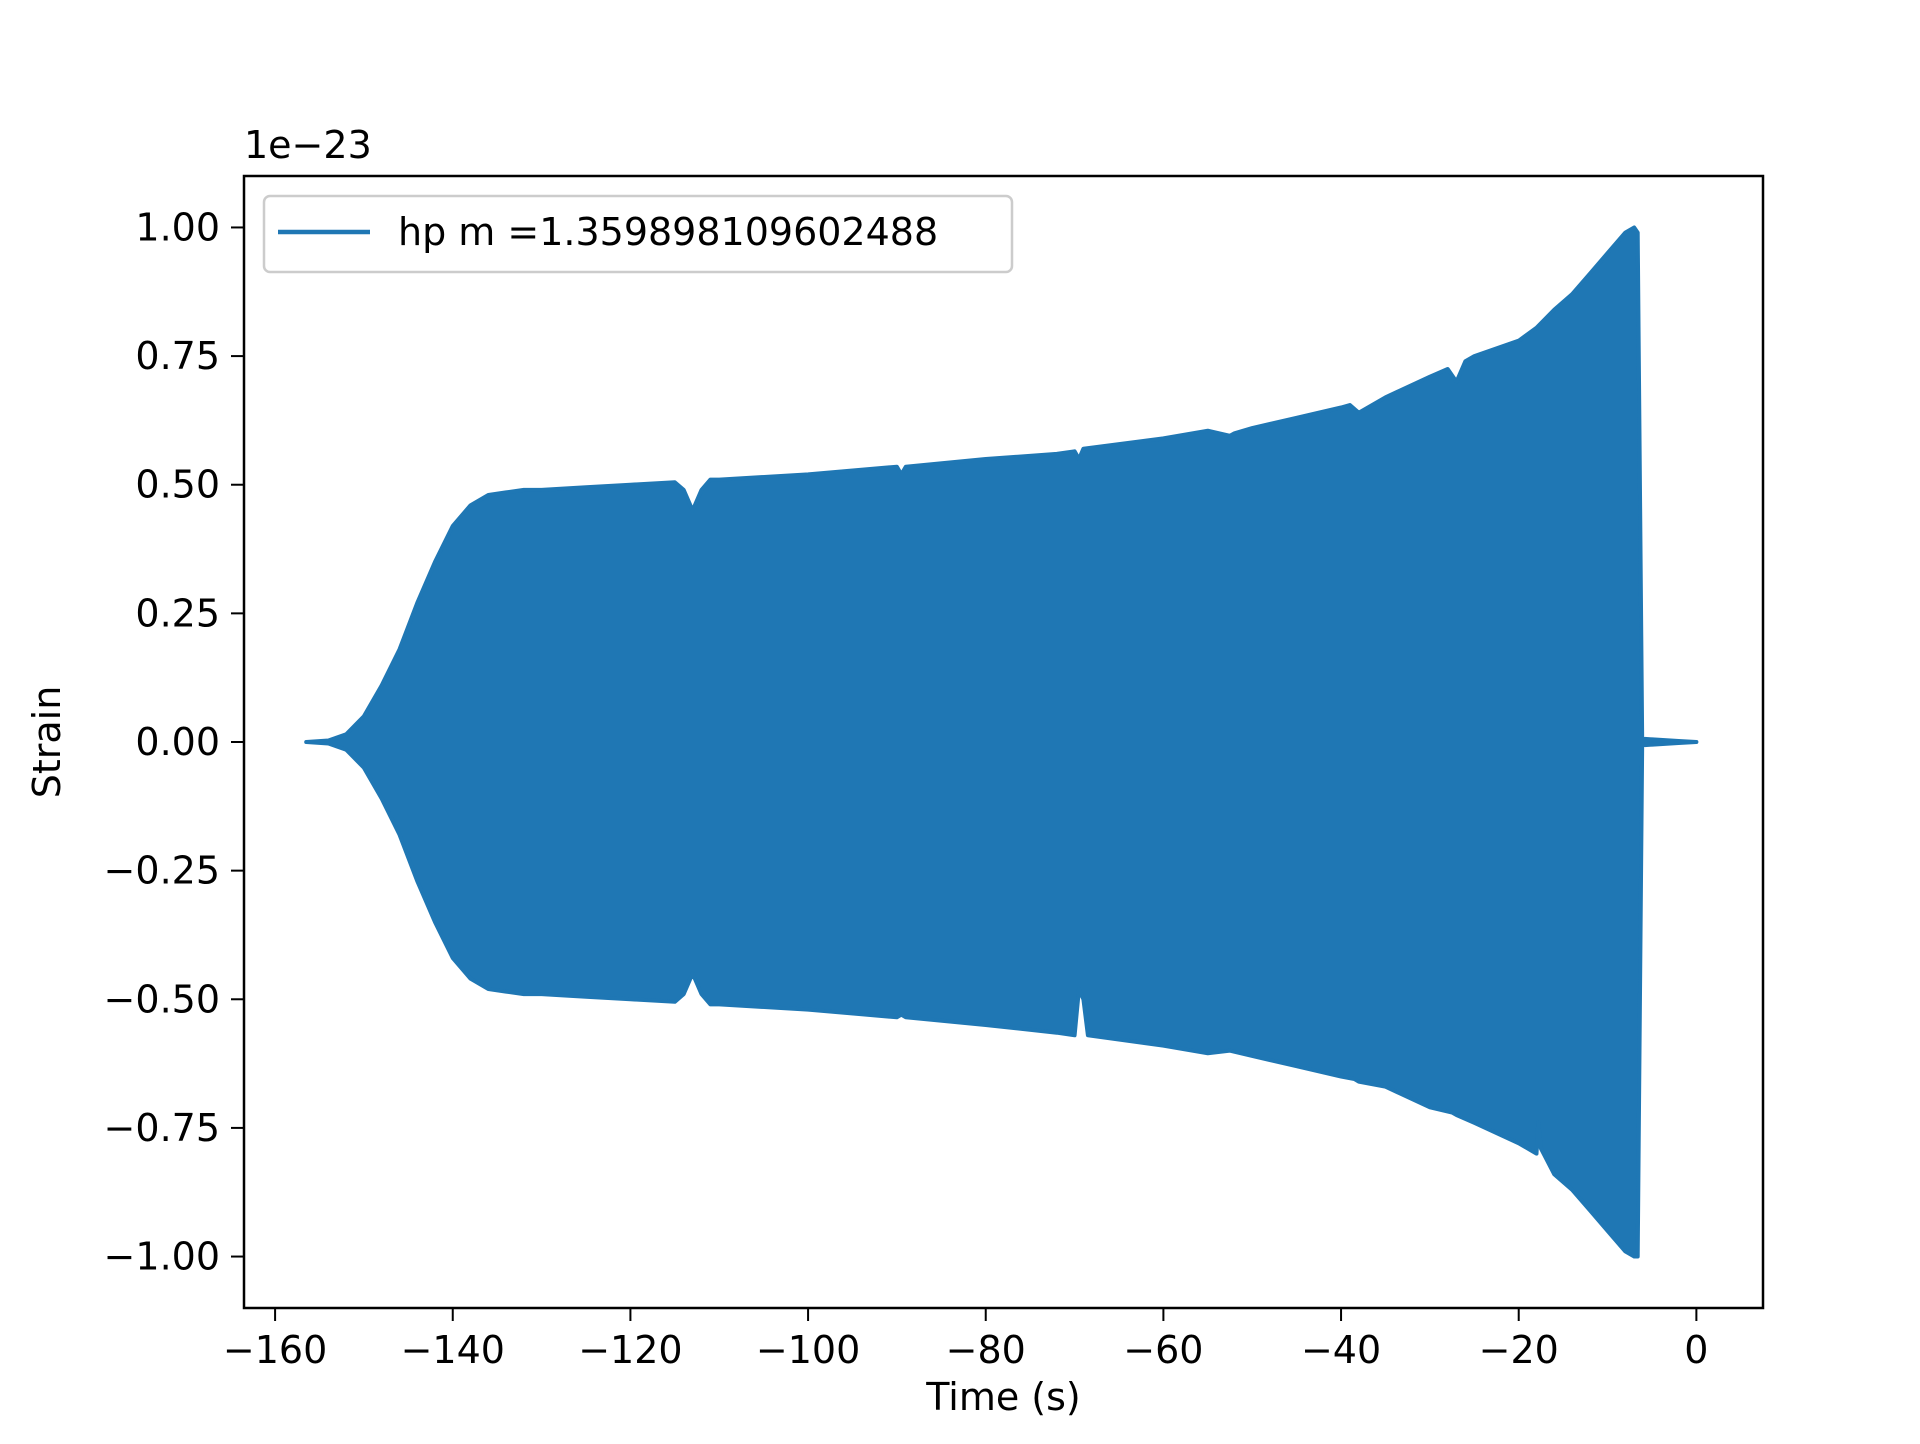  I want to click on y-tick-label: 0.00, so click(177, 742).